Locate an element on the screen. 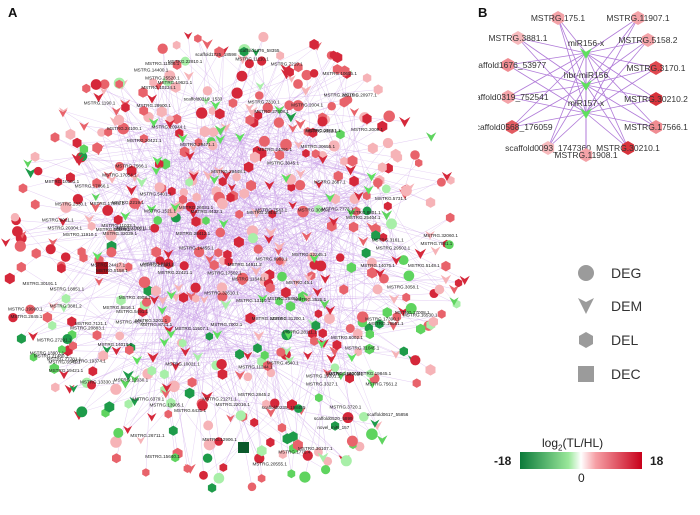 This screenshot has width=700, height=515. node-label: MSTRG.28111.1 is located at coordinates (300, 332).